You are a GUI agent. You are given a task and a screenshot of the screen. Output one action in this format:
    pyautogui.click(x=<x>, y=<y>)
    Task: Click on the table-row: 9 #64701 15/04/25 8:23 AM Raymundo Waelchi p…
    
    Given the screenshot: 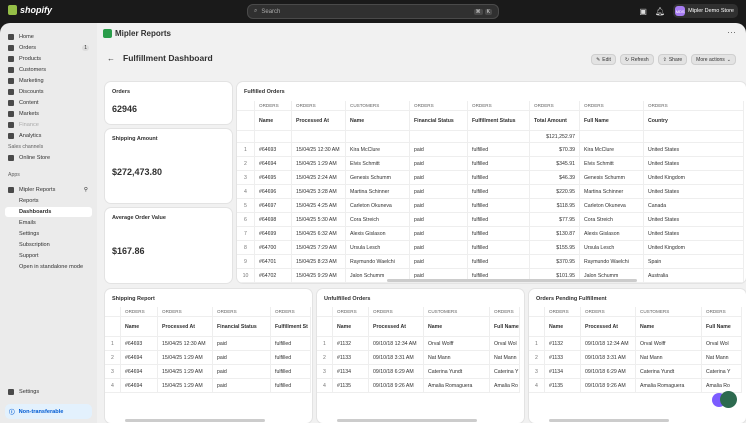 What is the action you would take?
    pyautogui.click(x=490, y=262)
    